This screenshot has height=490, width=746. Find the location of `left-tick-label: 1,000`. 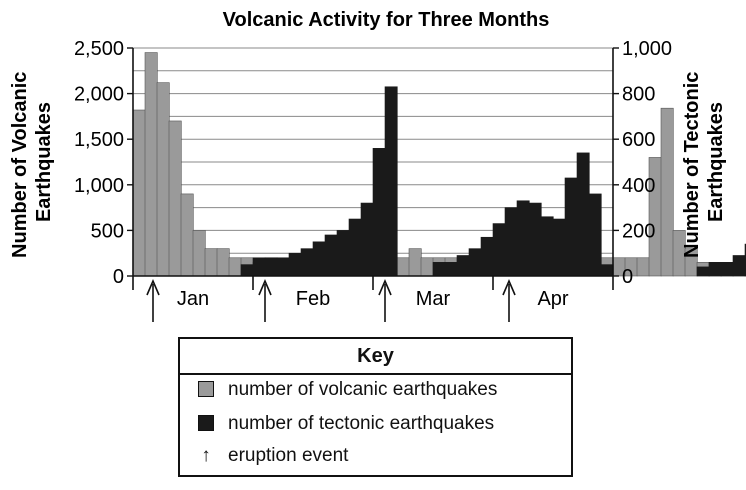

left-tick-label: 1,000 is located at coordinates (99, 186).